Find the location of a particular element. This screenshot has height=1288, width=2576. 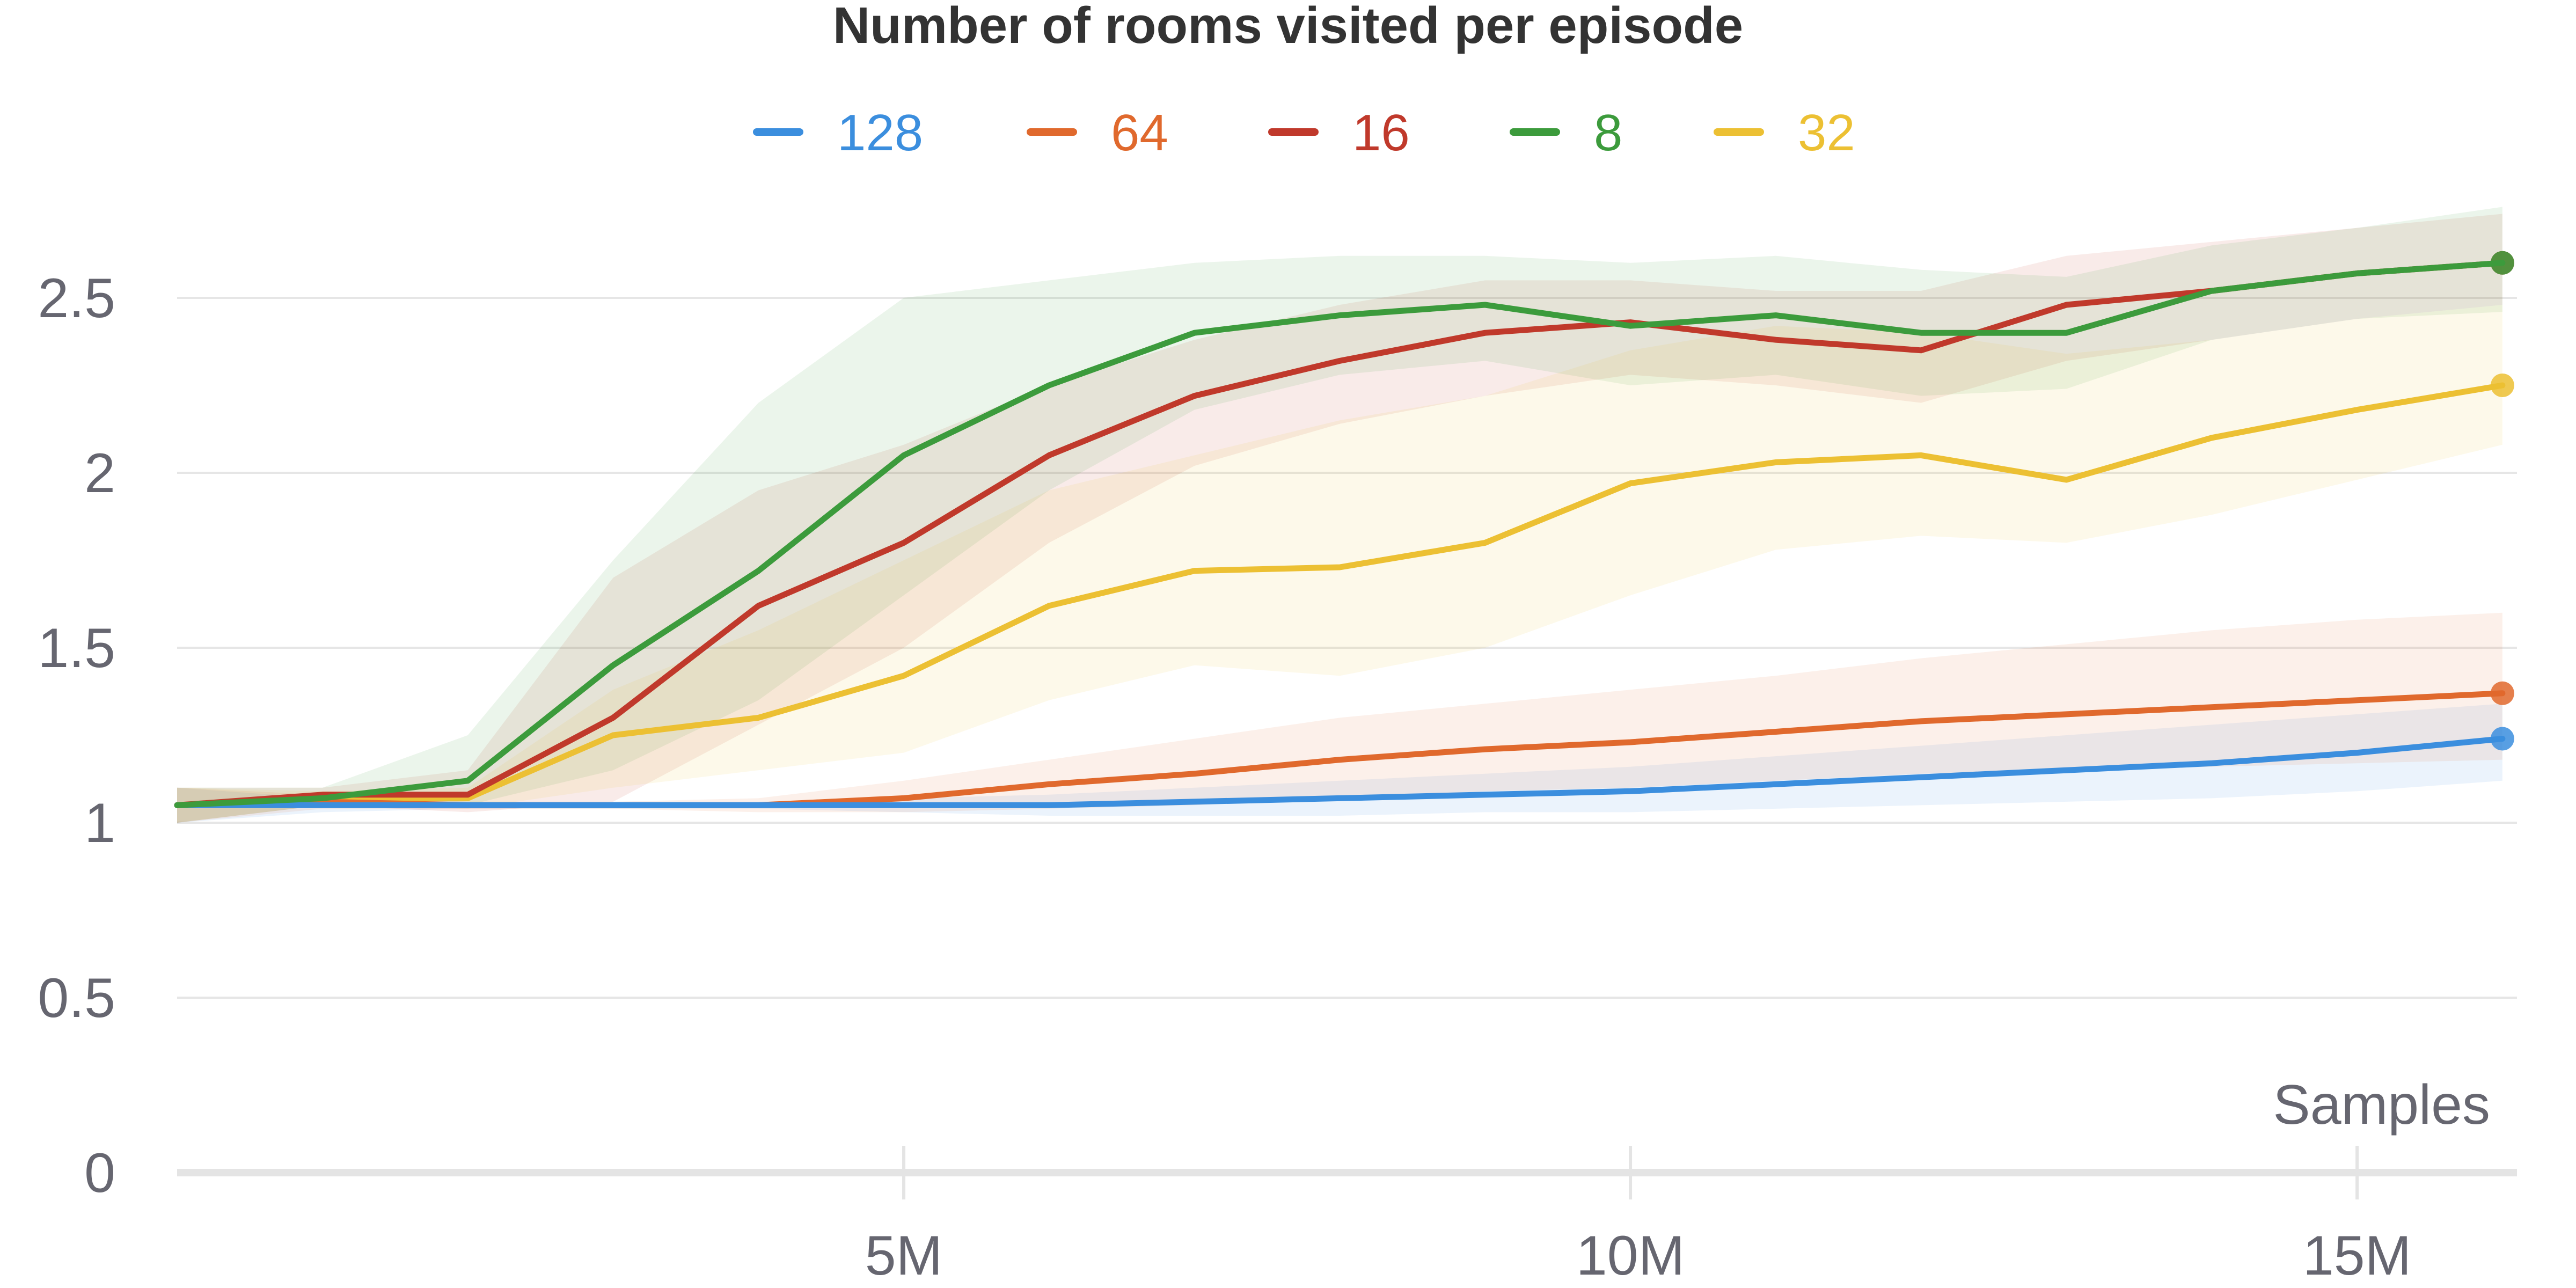

legend-label: 16 is located at coordinates (1381, 133).